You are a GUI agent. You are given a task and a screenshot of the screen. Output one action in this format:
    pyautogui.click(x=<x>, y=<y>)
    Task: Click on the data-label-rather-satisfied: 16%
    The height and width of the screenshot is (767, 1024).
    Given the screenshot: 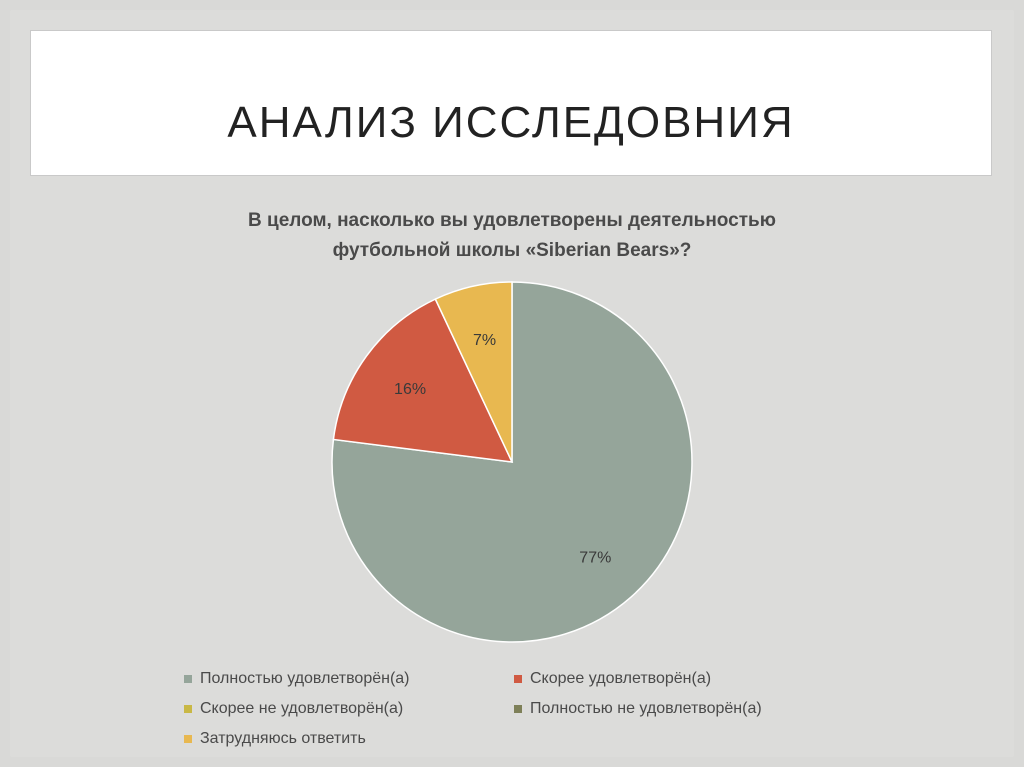 What is the action you would take?
    pyautogui.click(x=410, y=389)
    